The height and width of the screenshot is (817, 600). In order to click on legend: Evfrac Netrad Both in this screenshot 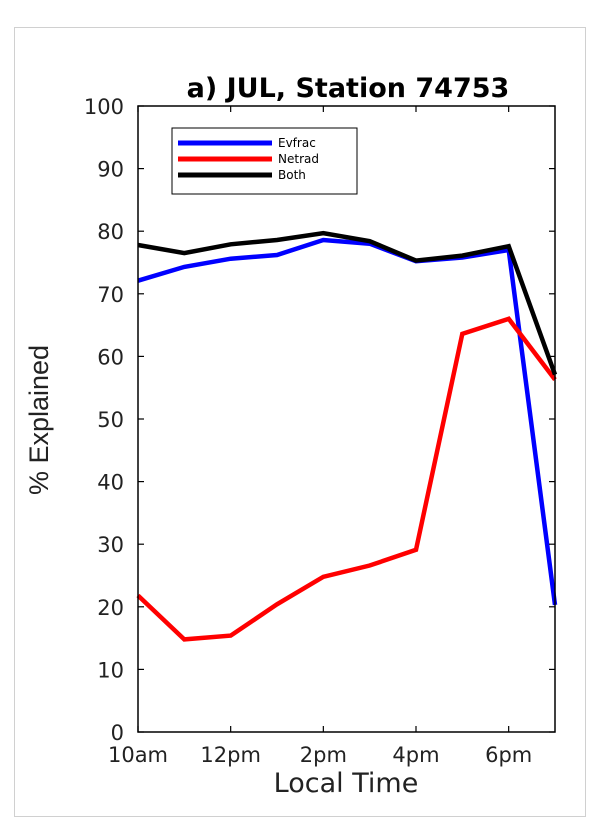, I will do `click(264, 161)`.